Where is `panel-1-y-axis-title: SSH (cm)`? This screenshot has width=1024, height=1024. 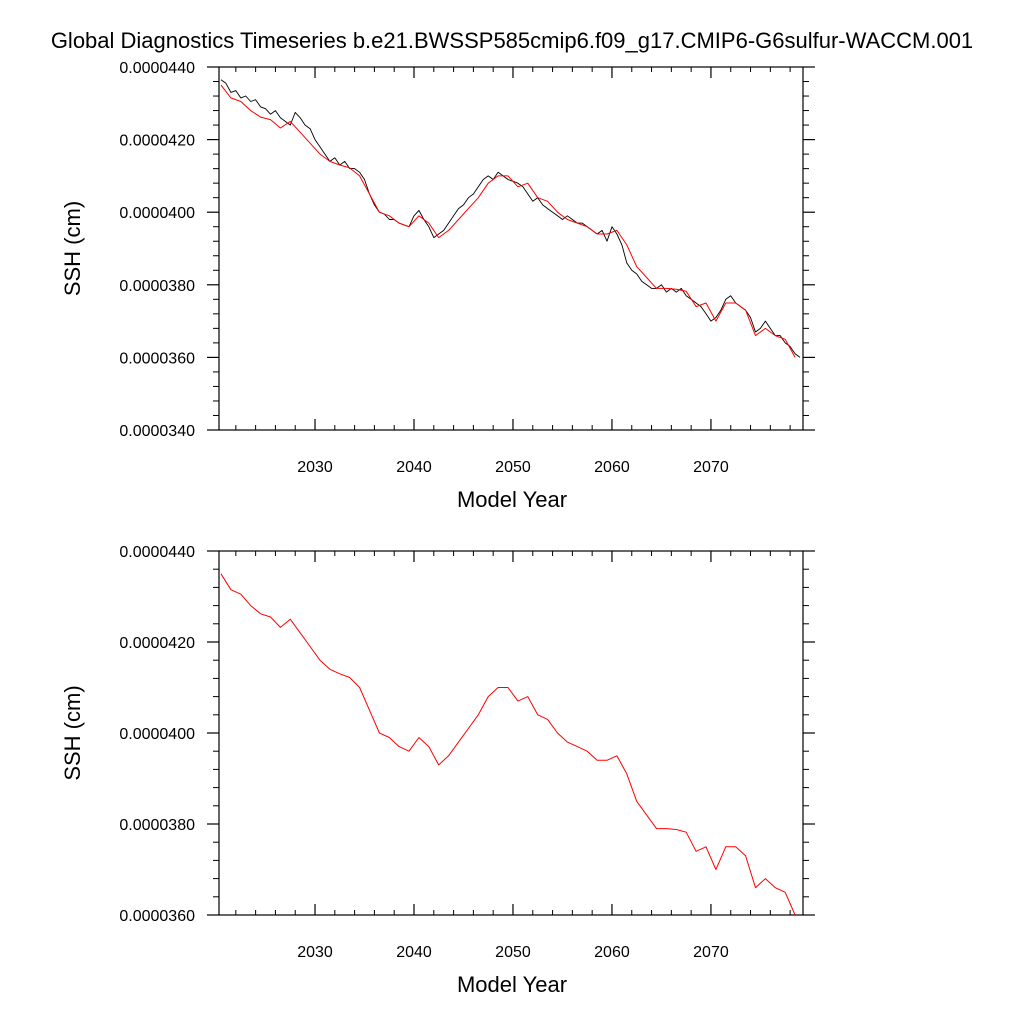 panel-1-y-axis-title: SSH (cm) is located at coordinates (72, 248).